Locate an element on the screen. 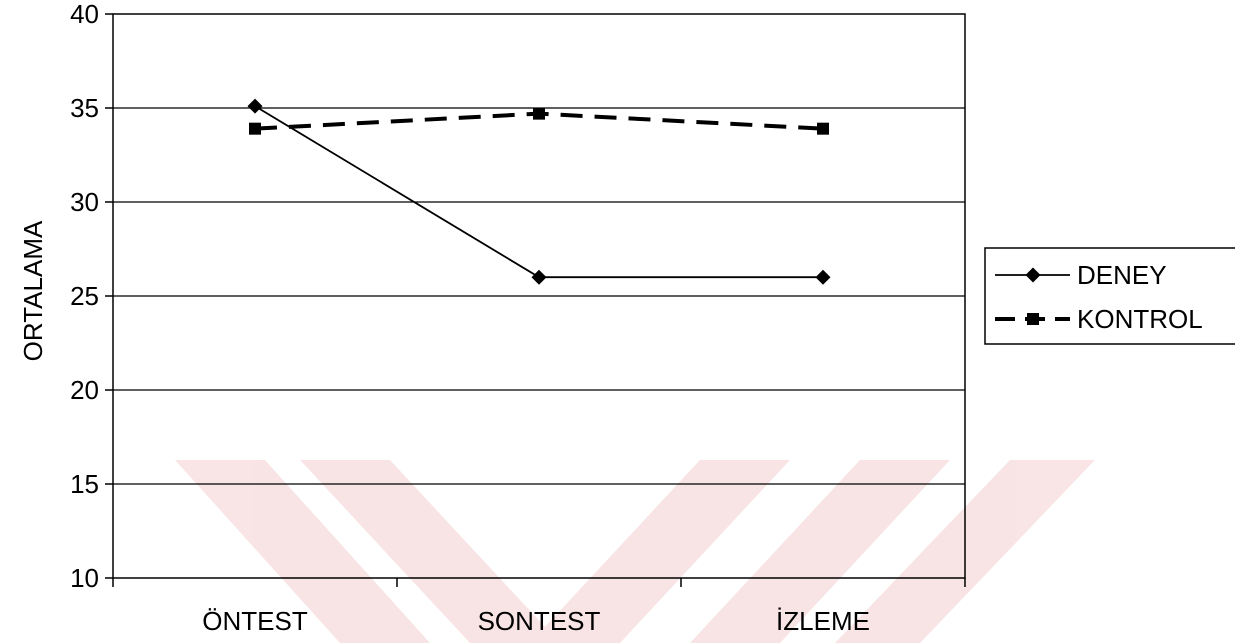 This screenshot has height=643, width=1235. y-tick-label: 15 is located at coordinates (84, 484).